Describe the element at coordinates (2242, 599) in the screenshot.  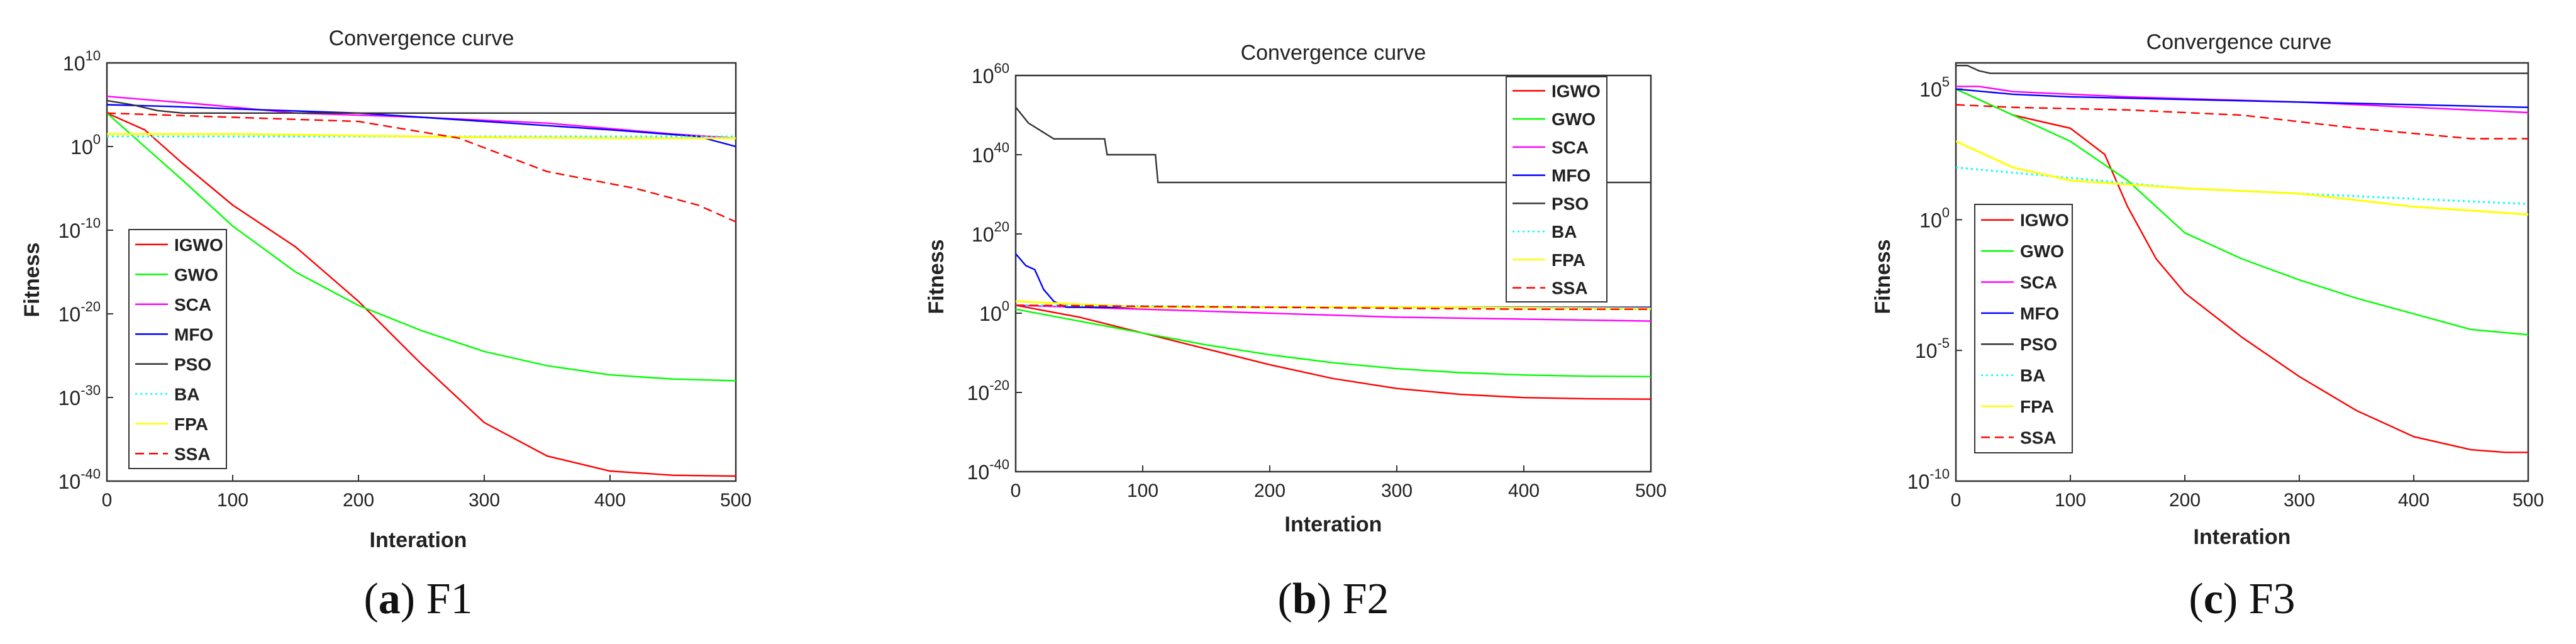
I see `panel-caption: (c) F3` at that location.